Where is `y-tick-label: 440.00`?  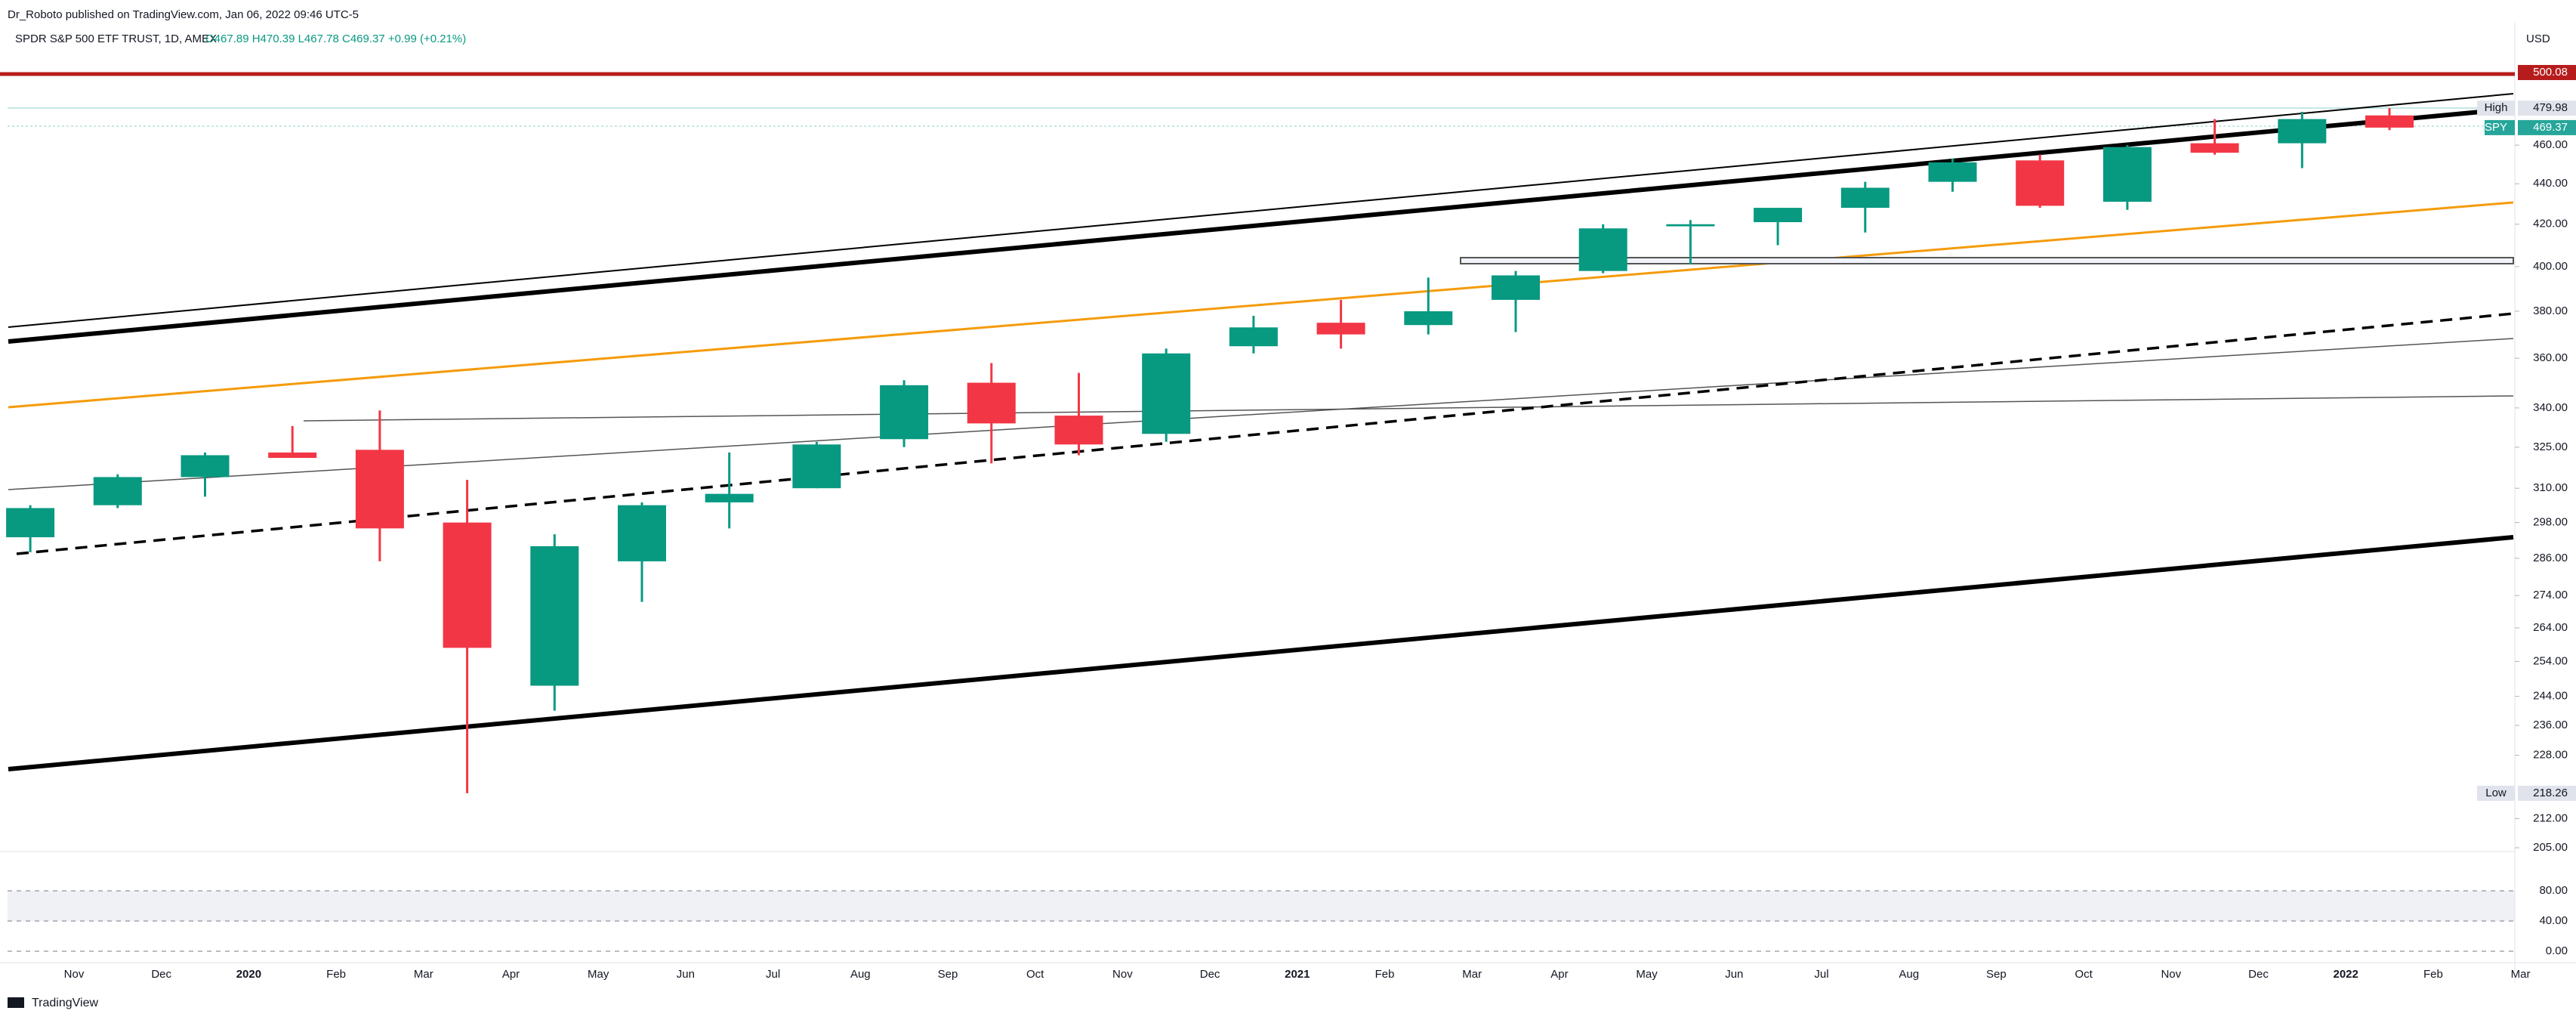 y-tick-label: 440.00 is located at coordinates (2550, 183).